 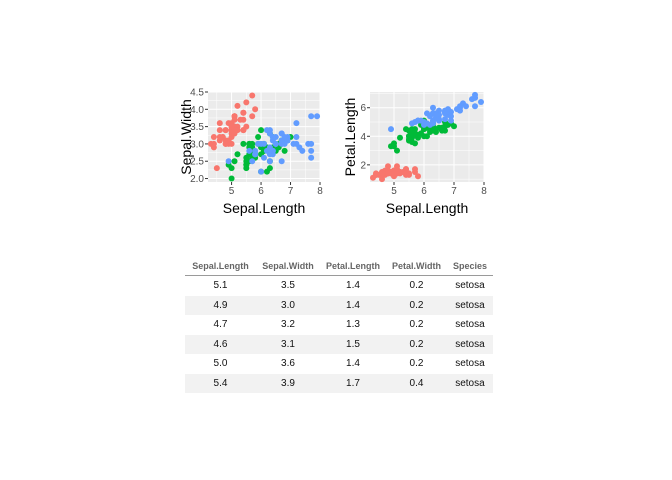 I want to click on table-row: 4.6 3.1 1.5 0.2 setosa, so click(x=339, y=344).